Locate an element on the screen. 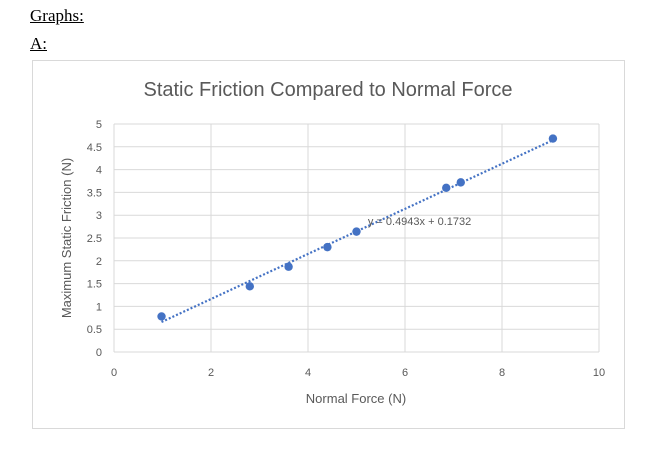  y-tick-label: 0.5 is located at coordinates (94, 330).